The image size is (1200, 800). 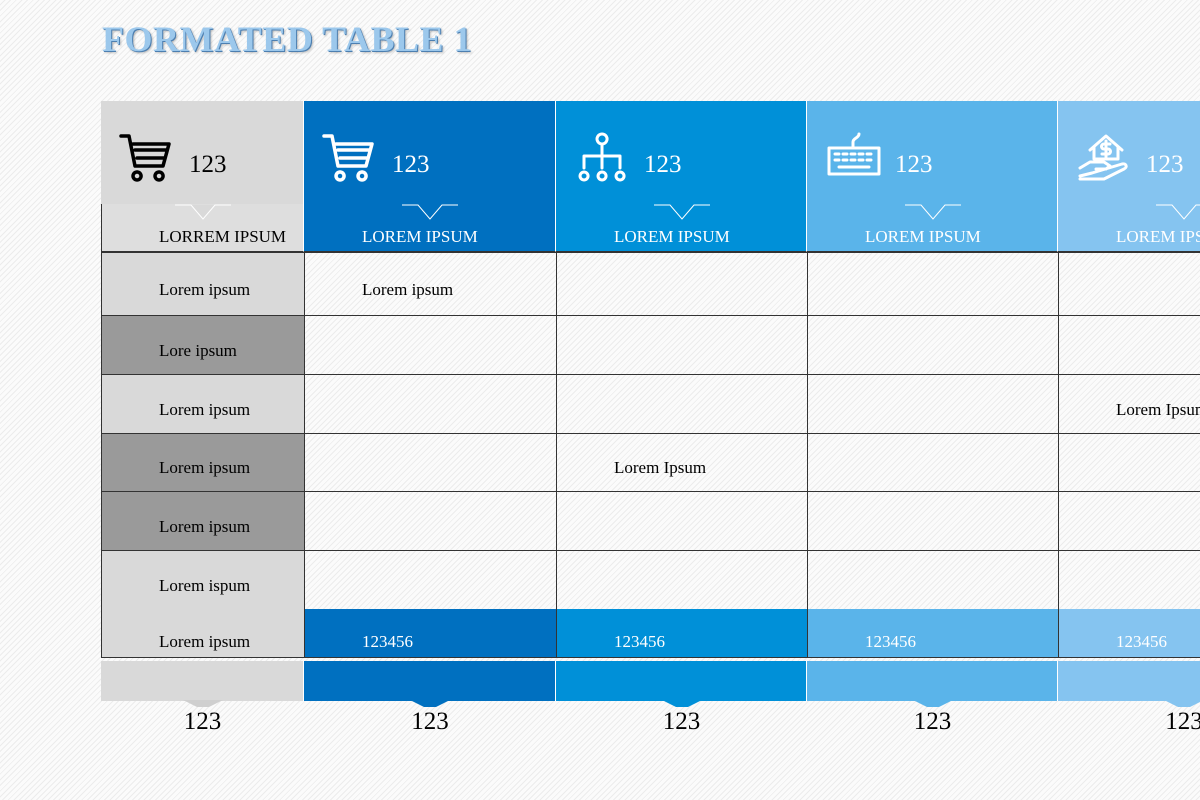 What do you see at coordinates (287, 39) in the screenshot?
I see `slide-title: FORMATED TABLE 1` at bounding box center [287, 39].